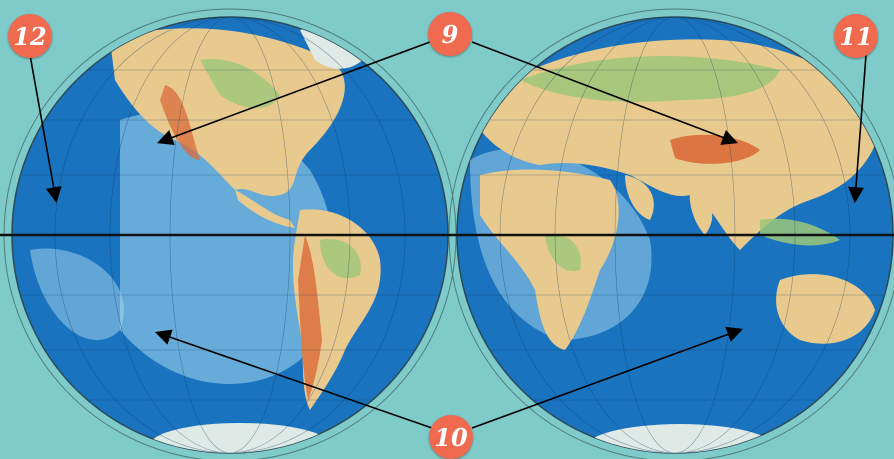 This screenshot has height=459, width=894. I want to click on central-america, so click(265, 209).